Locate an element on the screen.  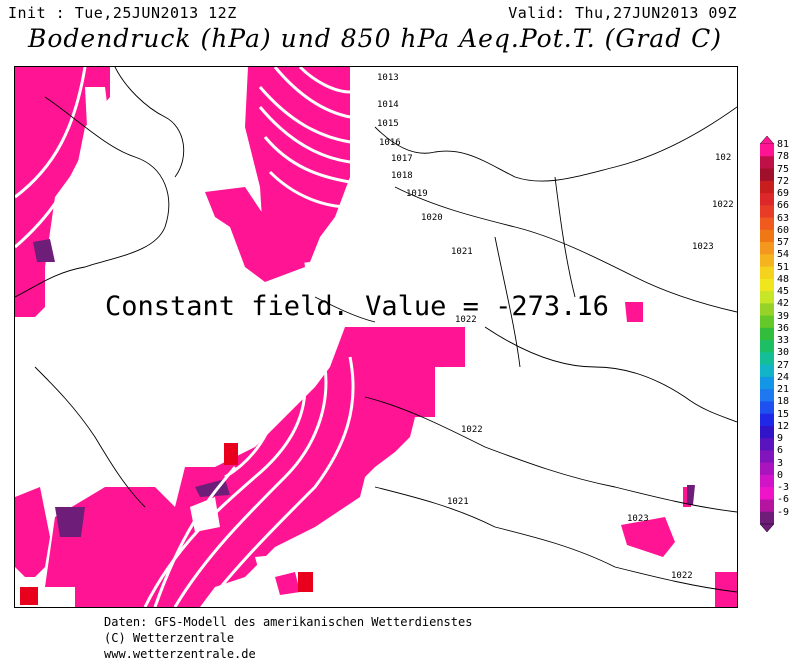
legend-tick-label: 24 is located at coordinates (783, 377).